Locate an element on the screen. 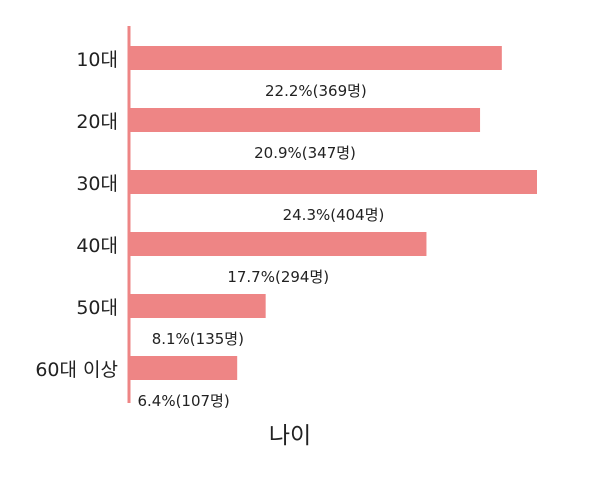  data-label: 24.3%(404명) is located at coordinates (334, 215).